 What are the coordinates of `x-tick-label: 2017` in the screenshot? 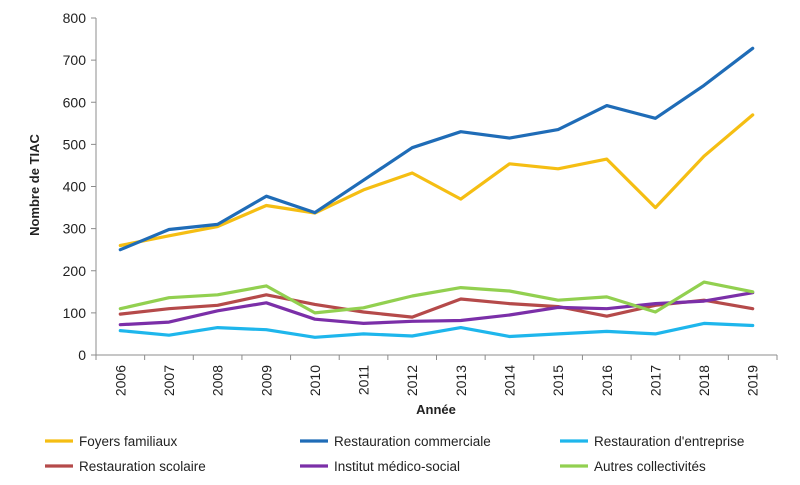 It's located at (655, 380).